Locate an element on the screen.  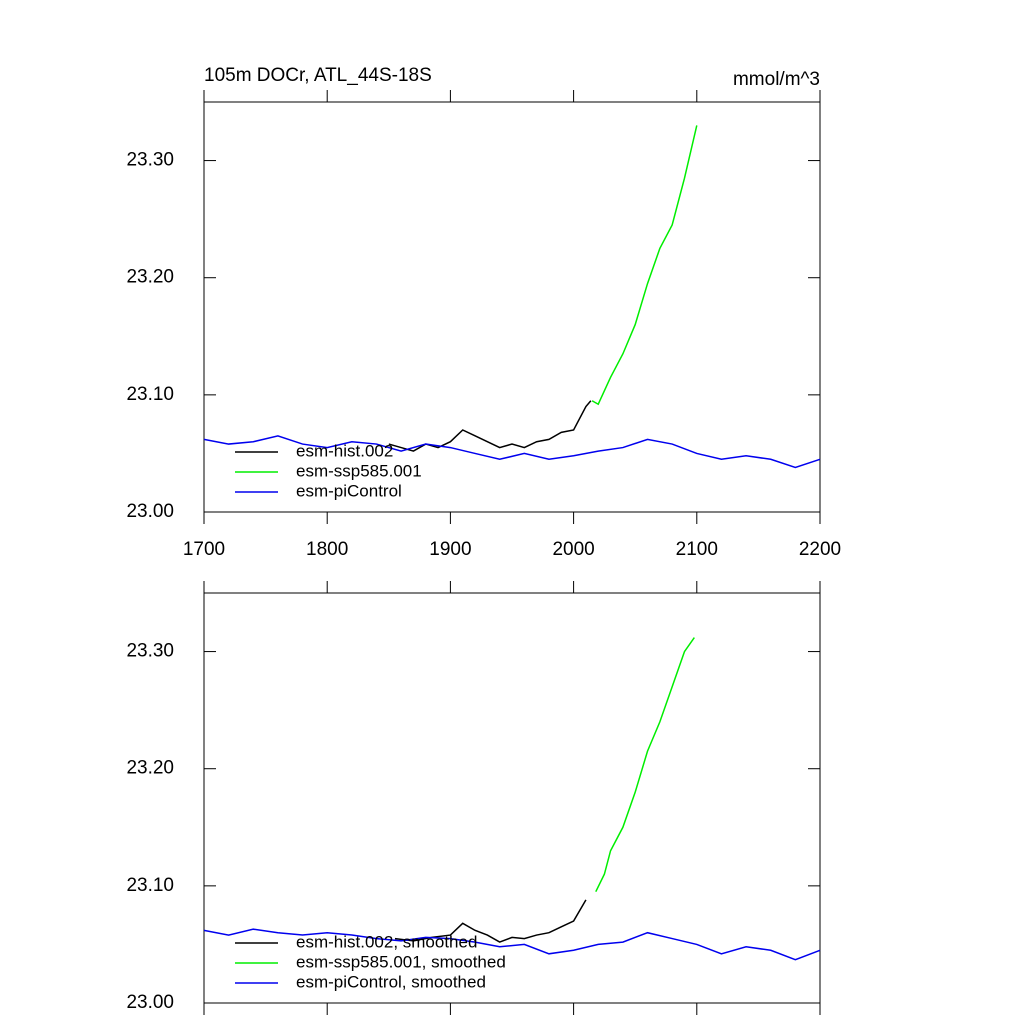
x-tick-label: 2000 is located at coordinates (573, 549).